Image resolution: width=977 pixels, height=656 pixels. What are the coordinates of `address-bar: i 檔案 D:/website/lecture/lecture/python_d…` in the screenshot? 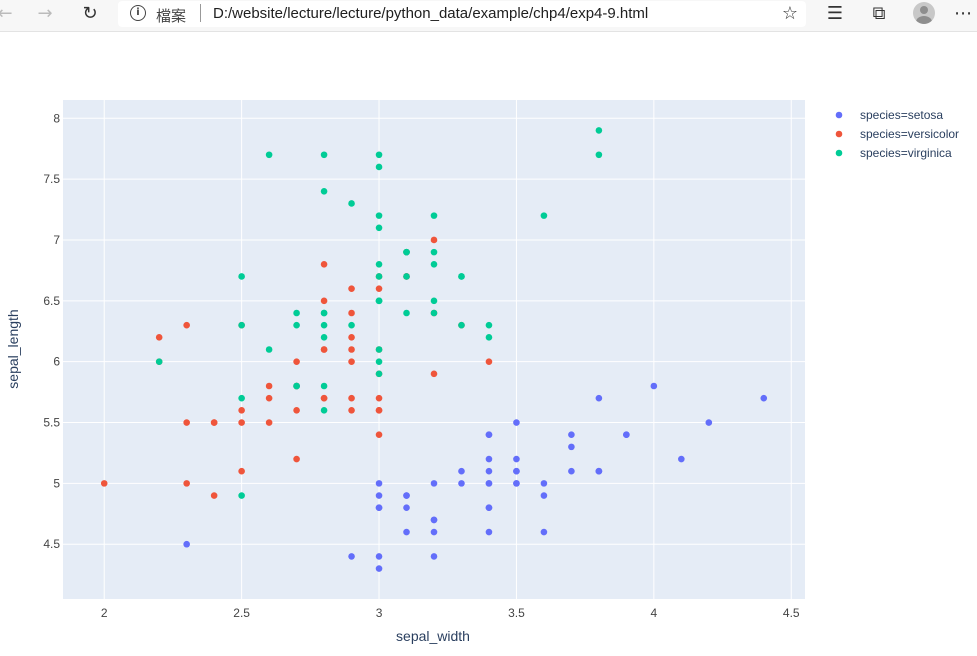 It's located at (462, 14).